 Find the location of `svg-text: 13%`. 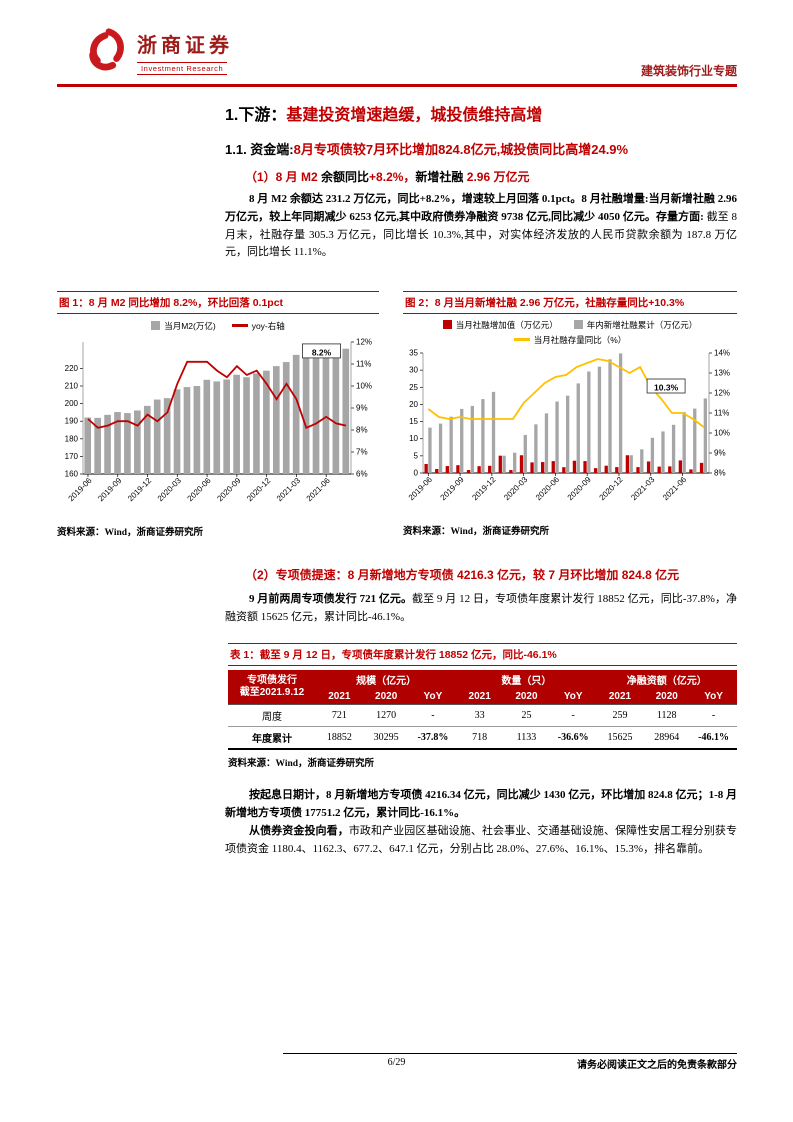

svg-text: 13% is located at coordinates (722, 373).